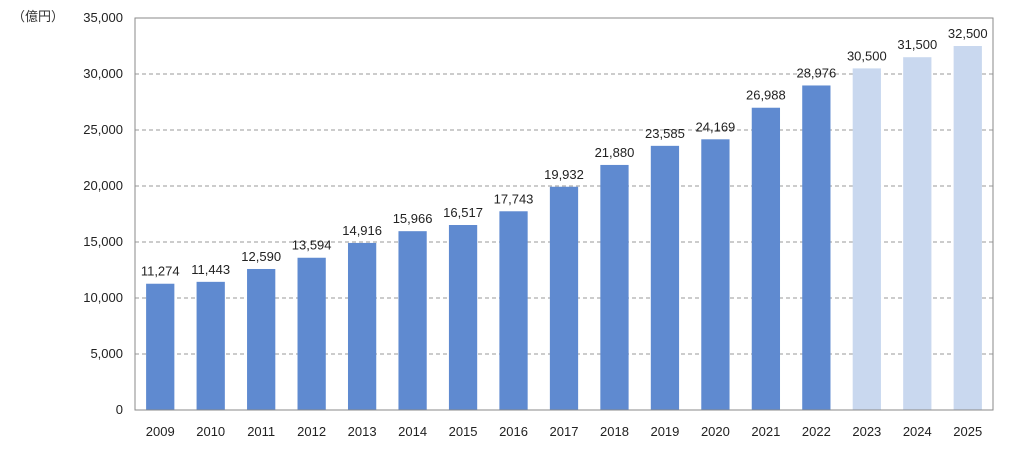 The width and height of the screenshot is (1024, 452). What do you see at coordinates (312, 245) in the screenshot?
I see `data-label: 13,594` at bounding box center [312, 245].